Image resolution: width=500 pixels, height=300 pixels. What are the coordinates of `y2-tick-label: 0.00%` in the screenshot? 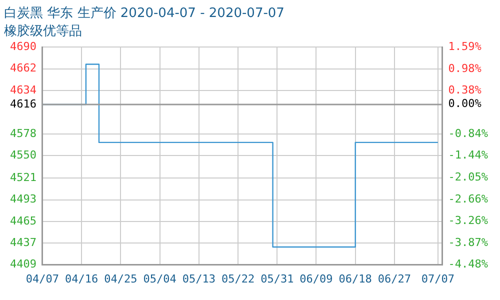 It's located at (465, 103).